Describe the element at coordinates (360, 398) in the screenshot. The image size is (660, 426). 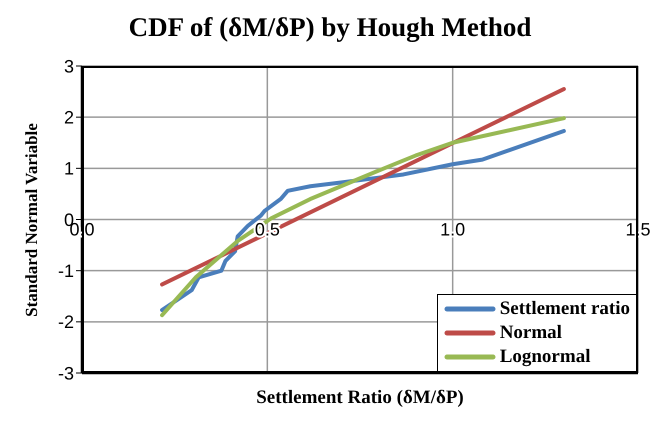
I see `x-axis-title: Settlement Ratio (δM/δP)` at that location.